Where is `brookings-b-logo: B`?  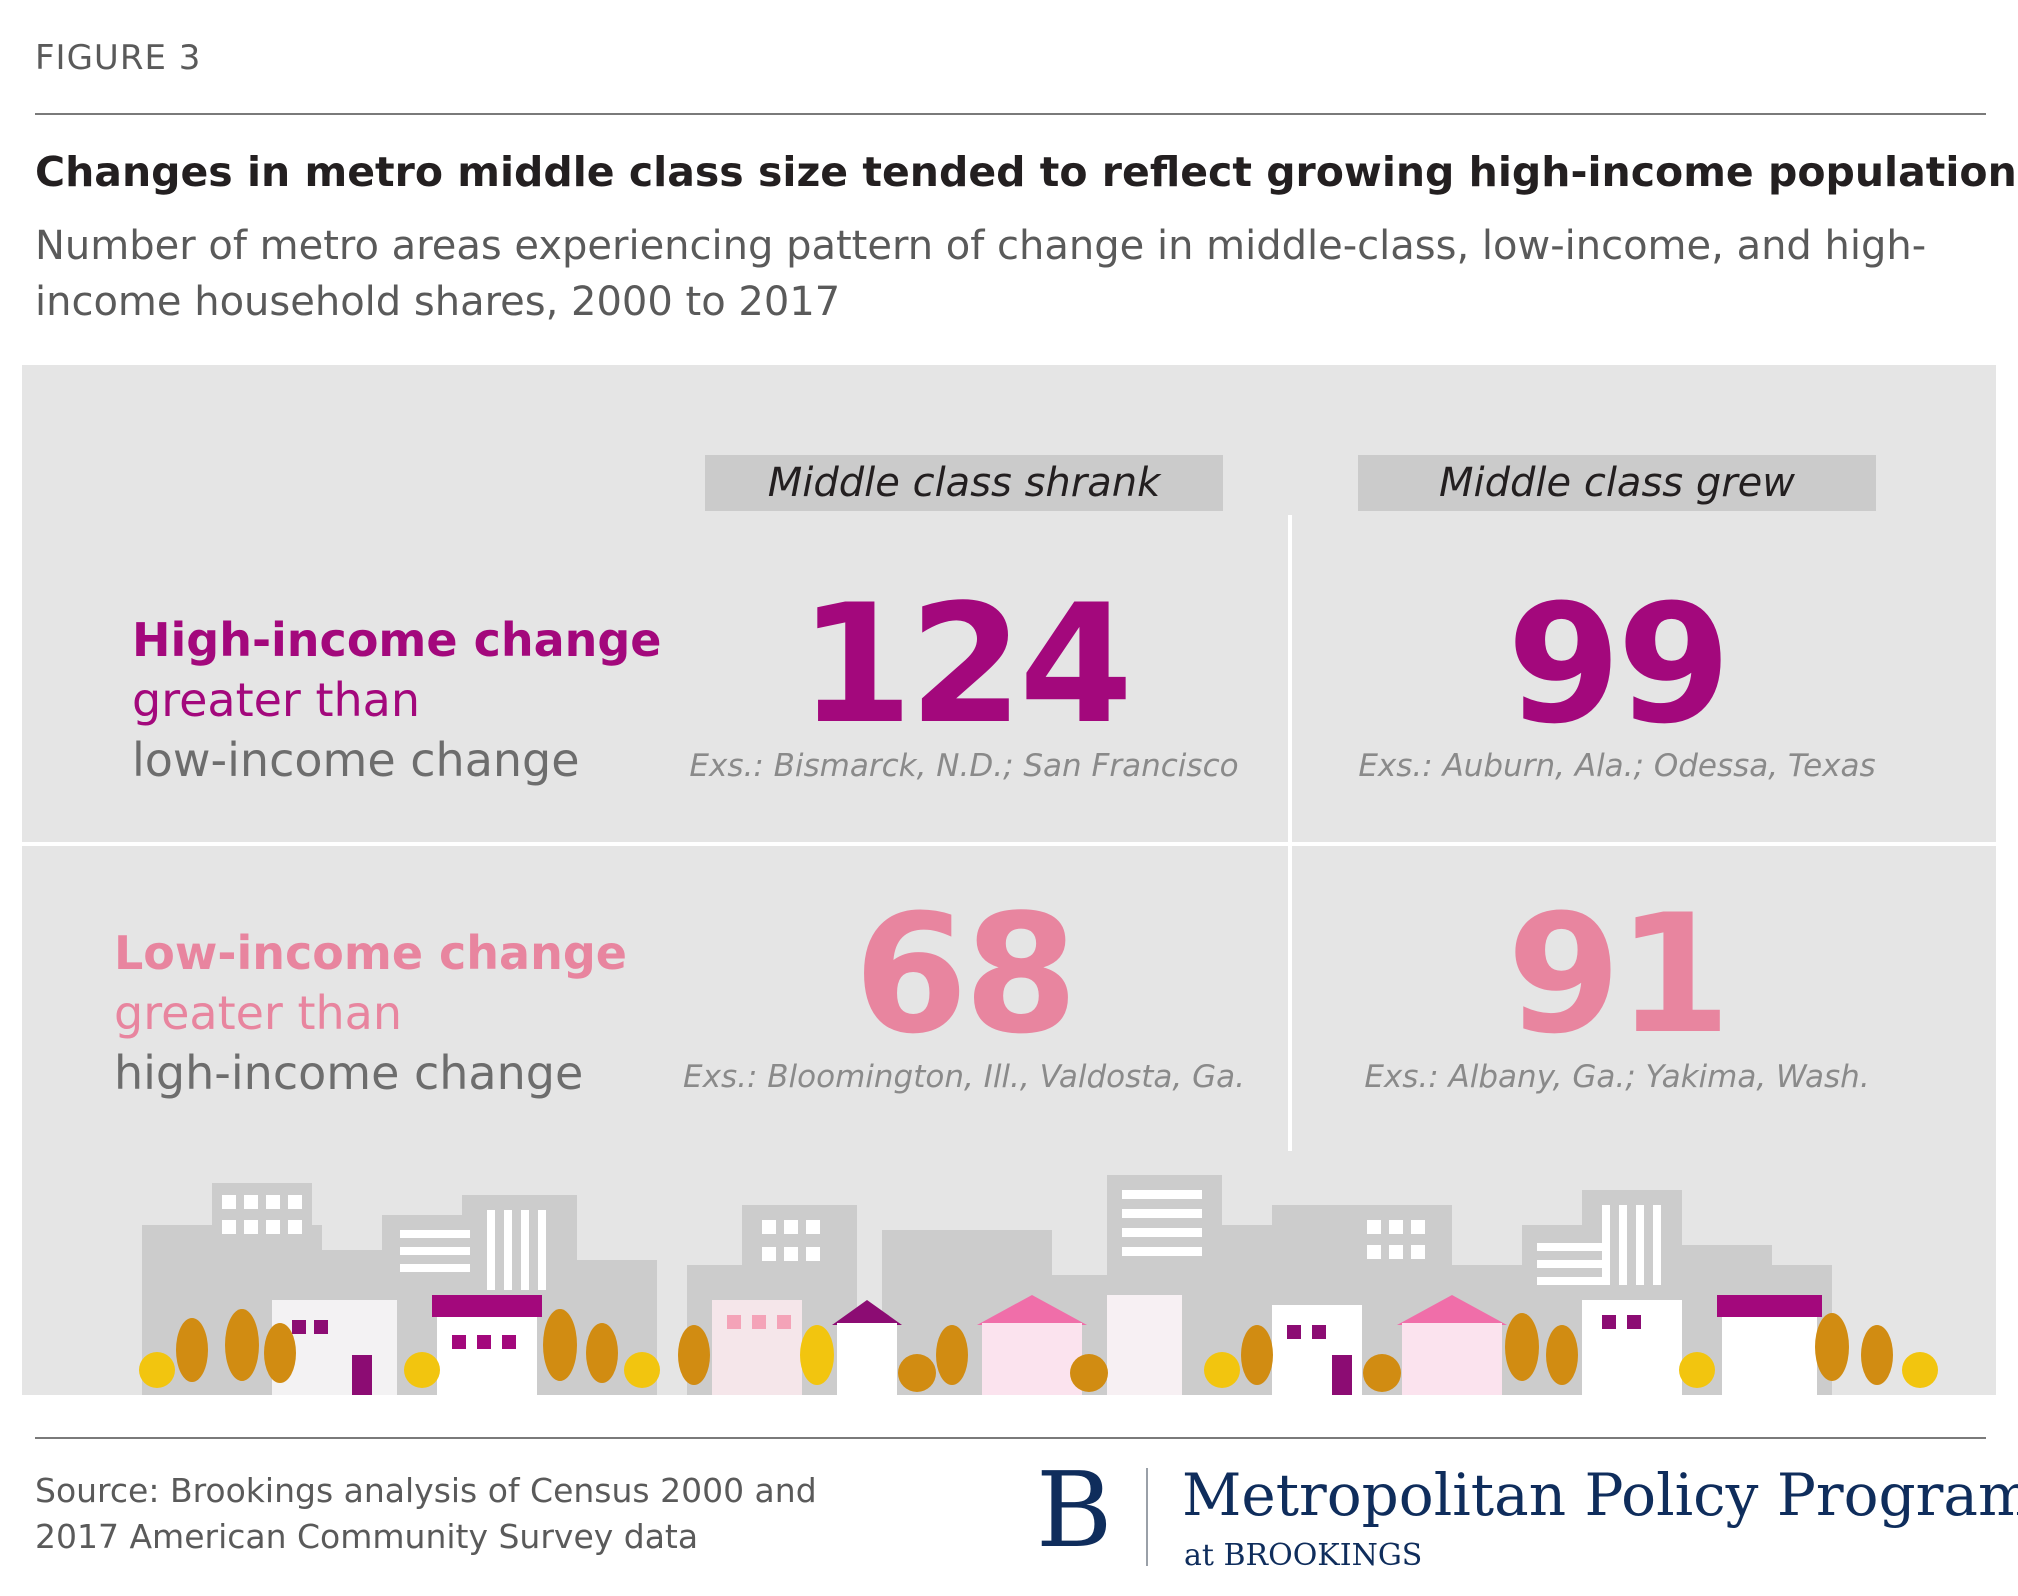
brookings-b-logo: B is located at coordinates (1074, 1510).